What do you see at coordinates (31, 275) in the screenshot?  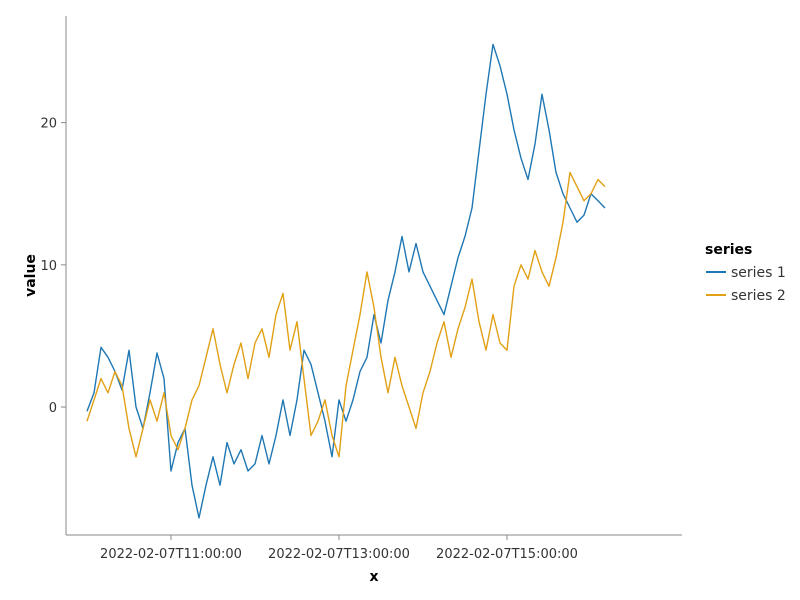 I see `y-axis-title: value` at bounding box center [31, 275].